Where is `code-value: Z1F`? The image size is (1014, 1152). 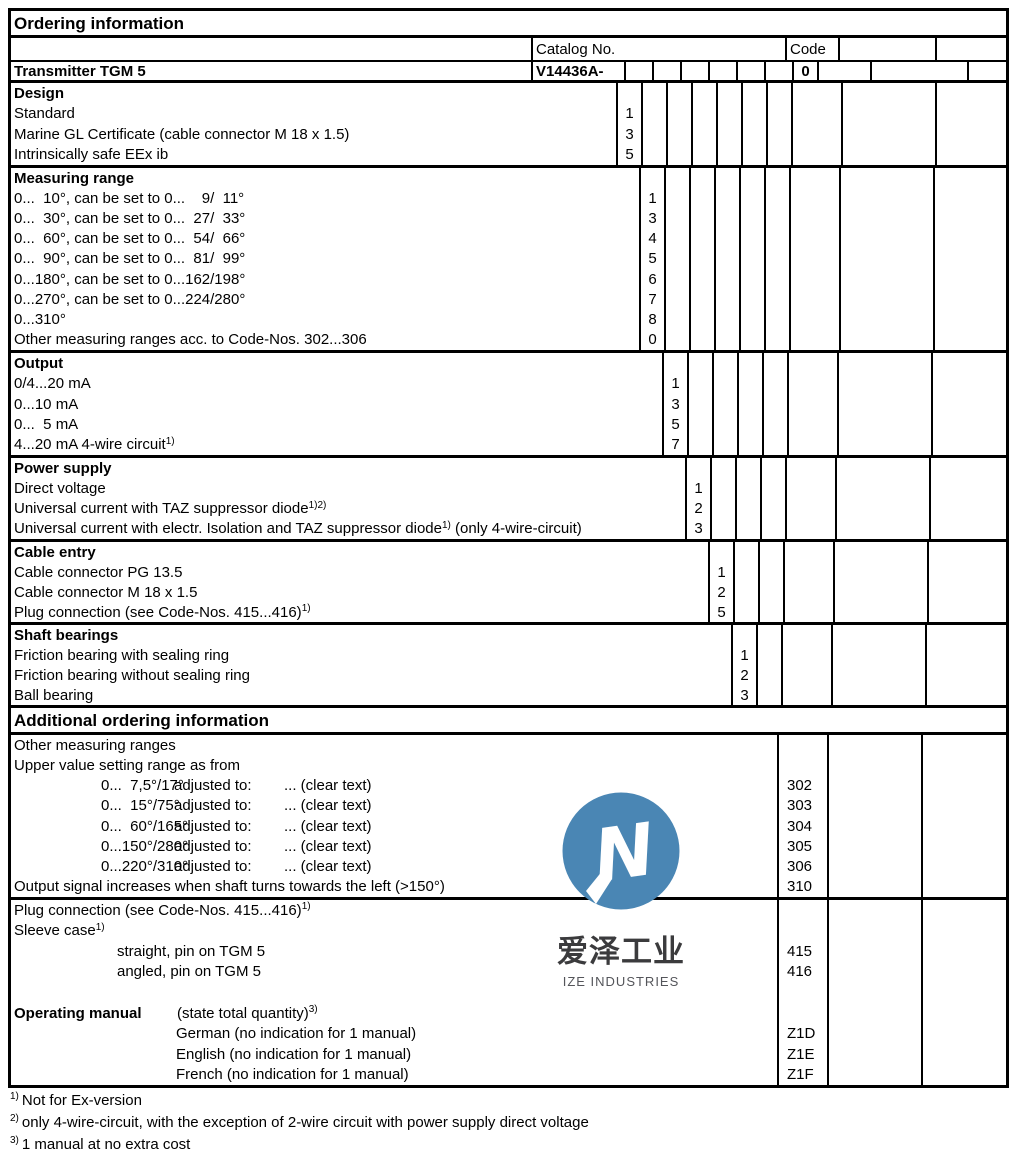
code-value: Z1F is located at coordinates (800, 1075).